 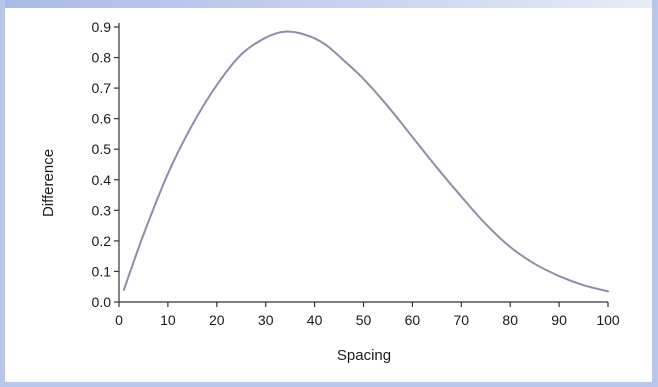 What do you see at coordinates (217, 320) in the screenshot?
I see `x-tick-label: 20` at bounding box center [217, 320].